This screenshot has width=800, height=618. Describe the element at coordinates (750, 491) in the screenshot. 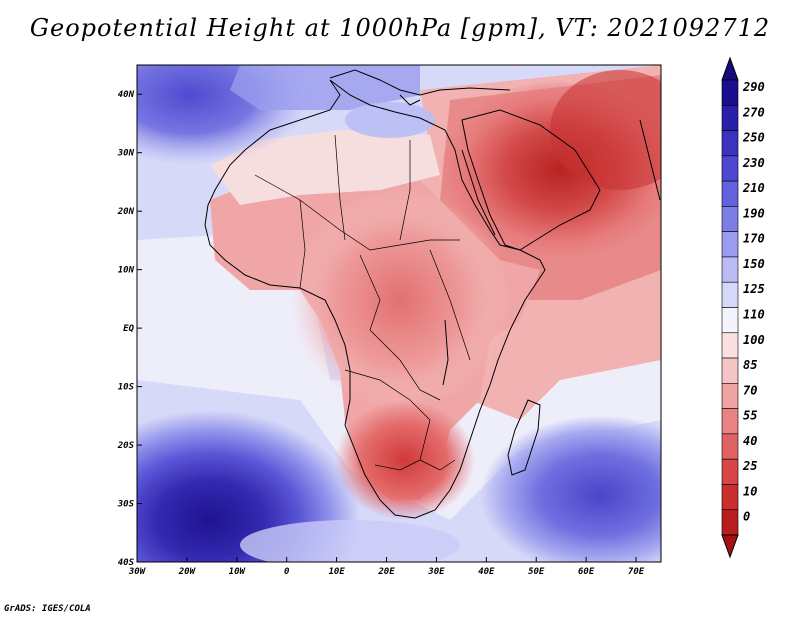

I see `colorbar-label: 10` at that location.